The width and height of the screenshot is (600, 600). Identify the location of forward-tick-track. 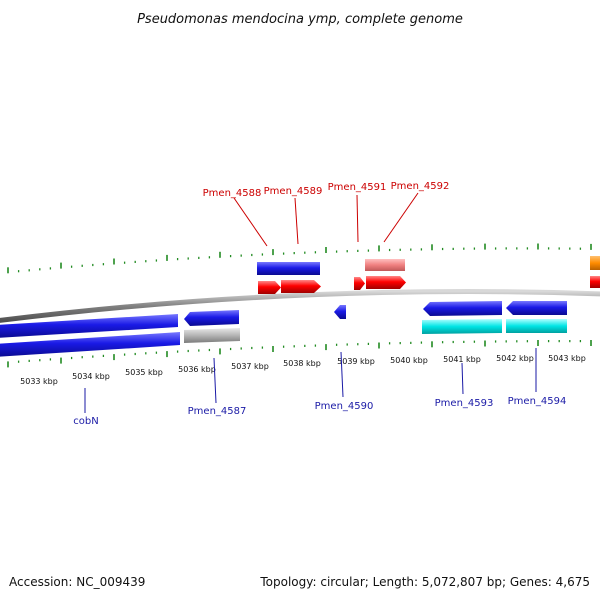
(299, 258).